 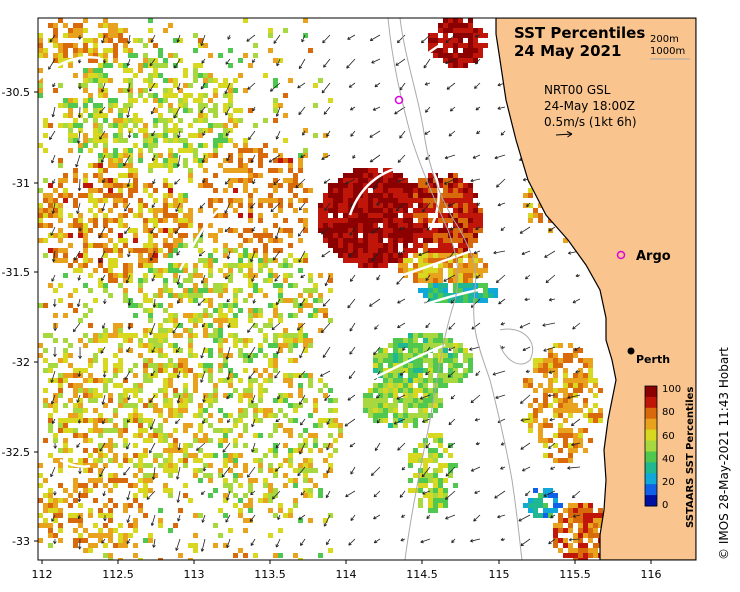 What do you see at coordinates (16, 452) in the screenshot?
I see `y-tick-label: -32.5` at bounding box center [16, 452].